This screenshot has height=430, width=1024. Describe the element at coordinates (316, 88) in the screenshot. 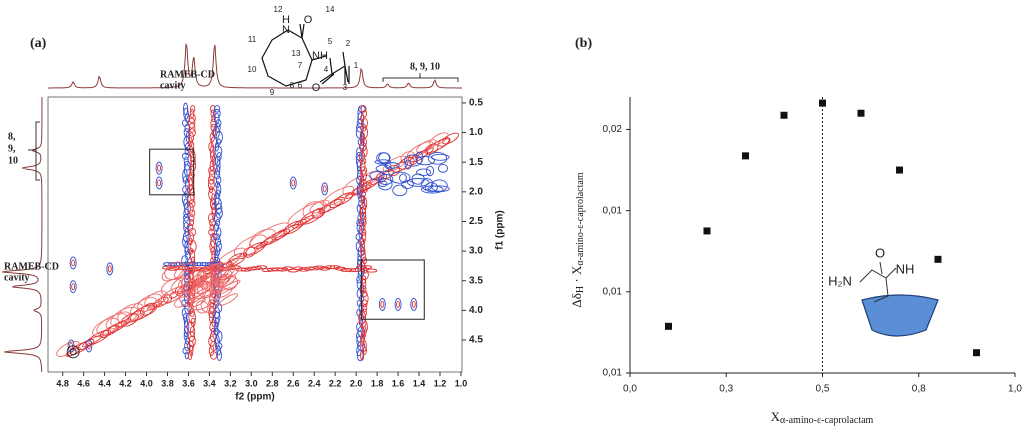

I see `atom-label: O` at that location.